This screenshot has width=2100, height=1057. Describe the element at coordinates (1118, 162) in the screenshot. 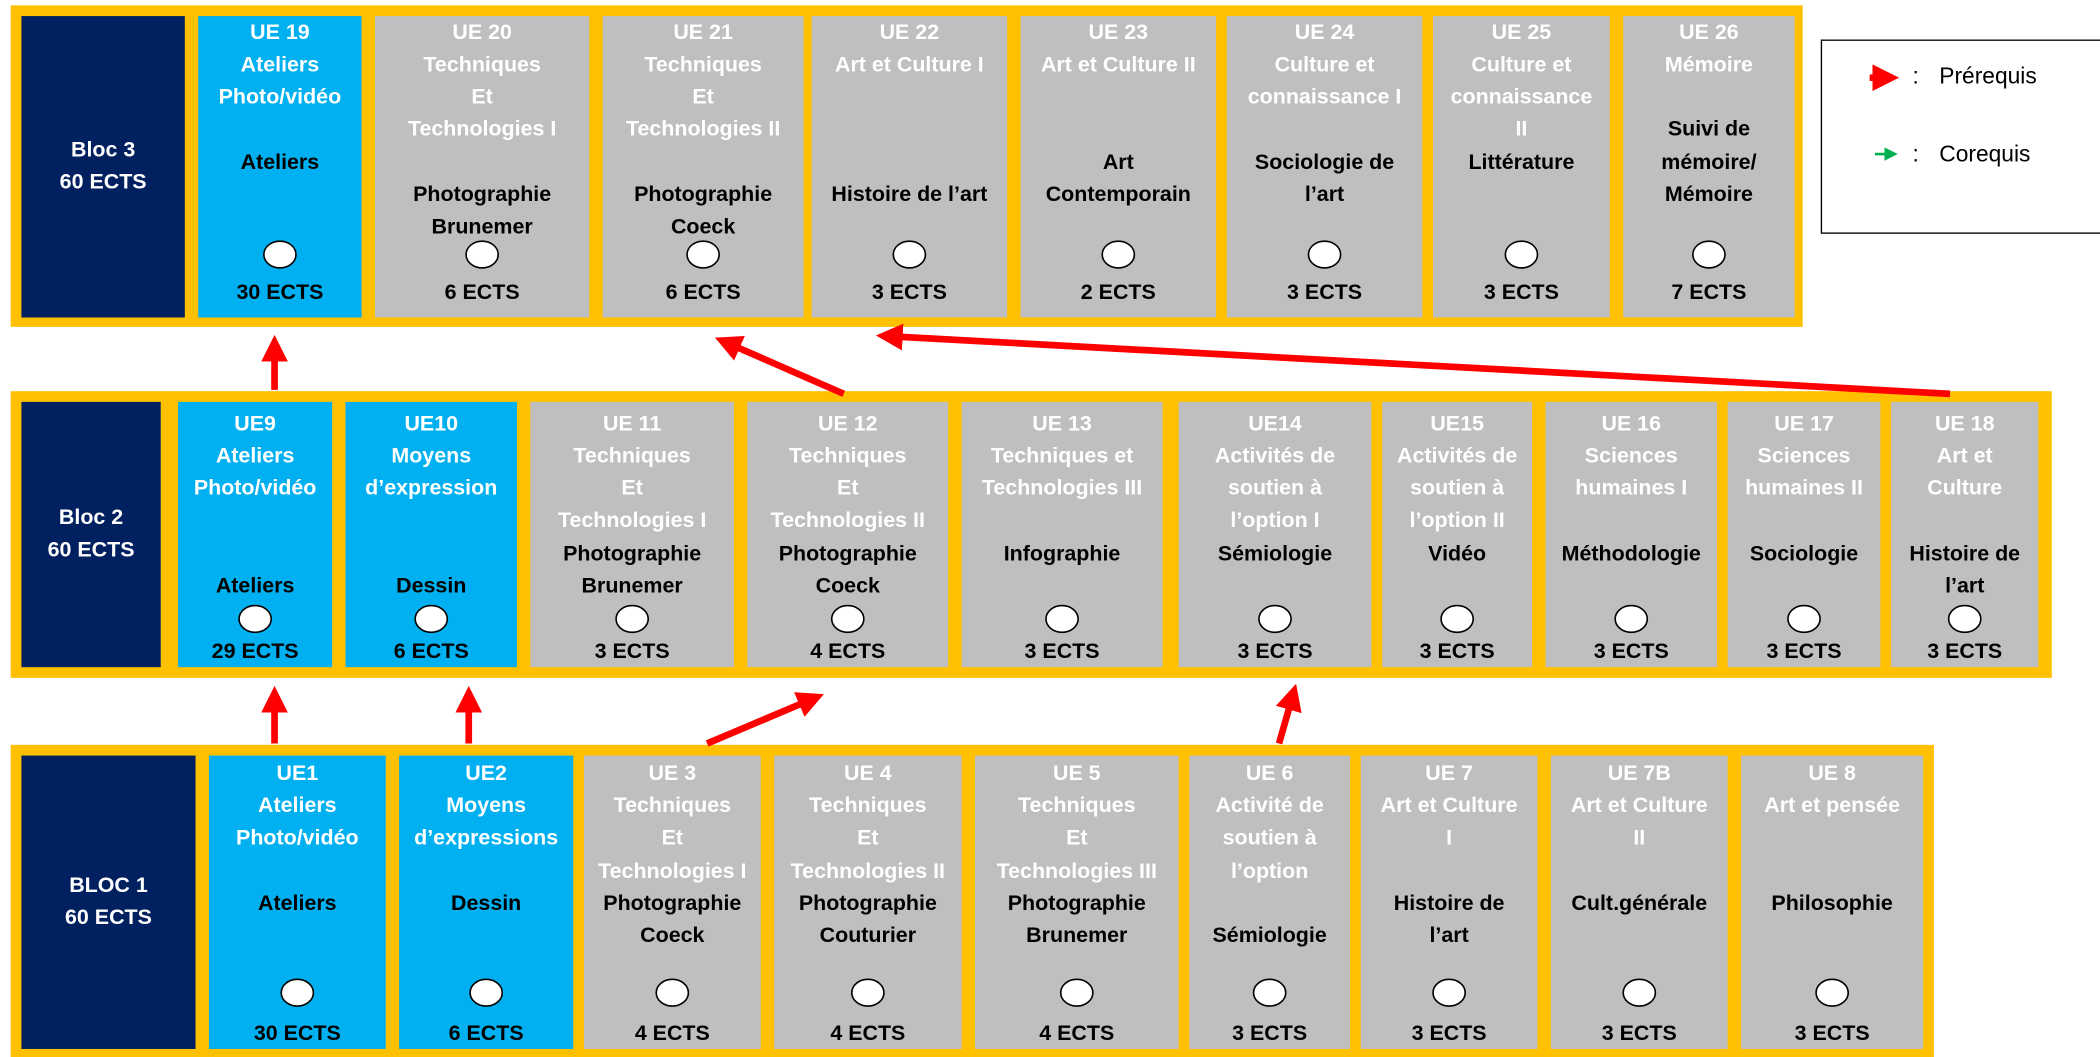

I see `unit-subject: Art` at that location.